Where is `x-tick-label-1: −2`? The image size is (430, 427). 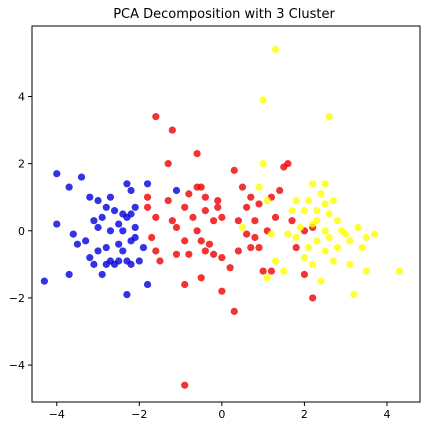
x-tick-label-1: −2 is located at coordinates (139, 414).